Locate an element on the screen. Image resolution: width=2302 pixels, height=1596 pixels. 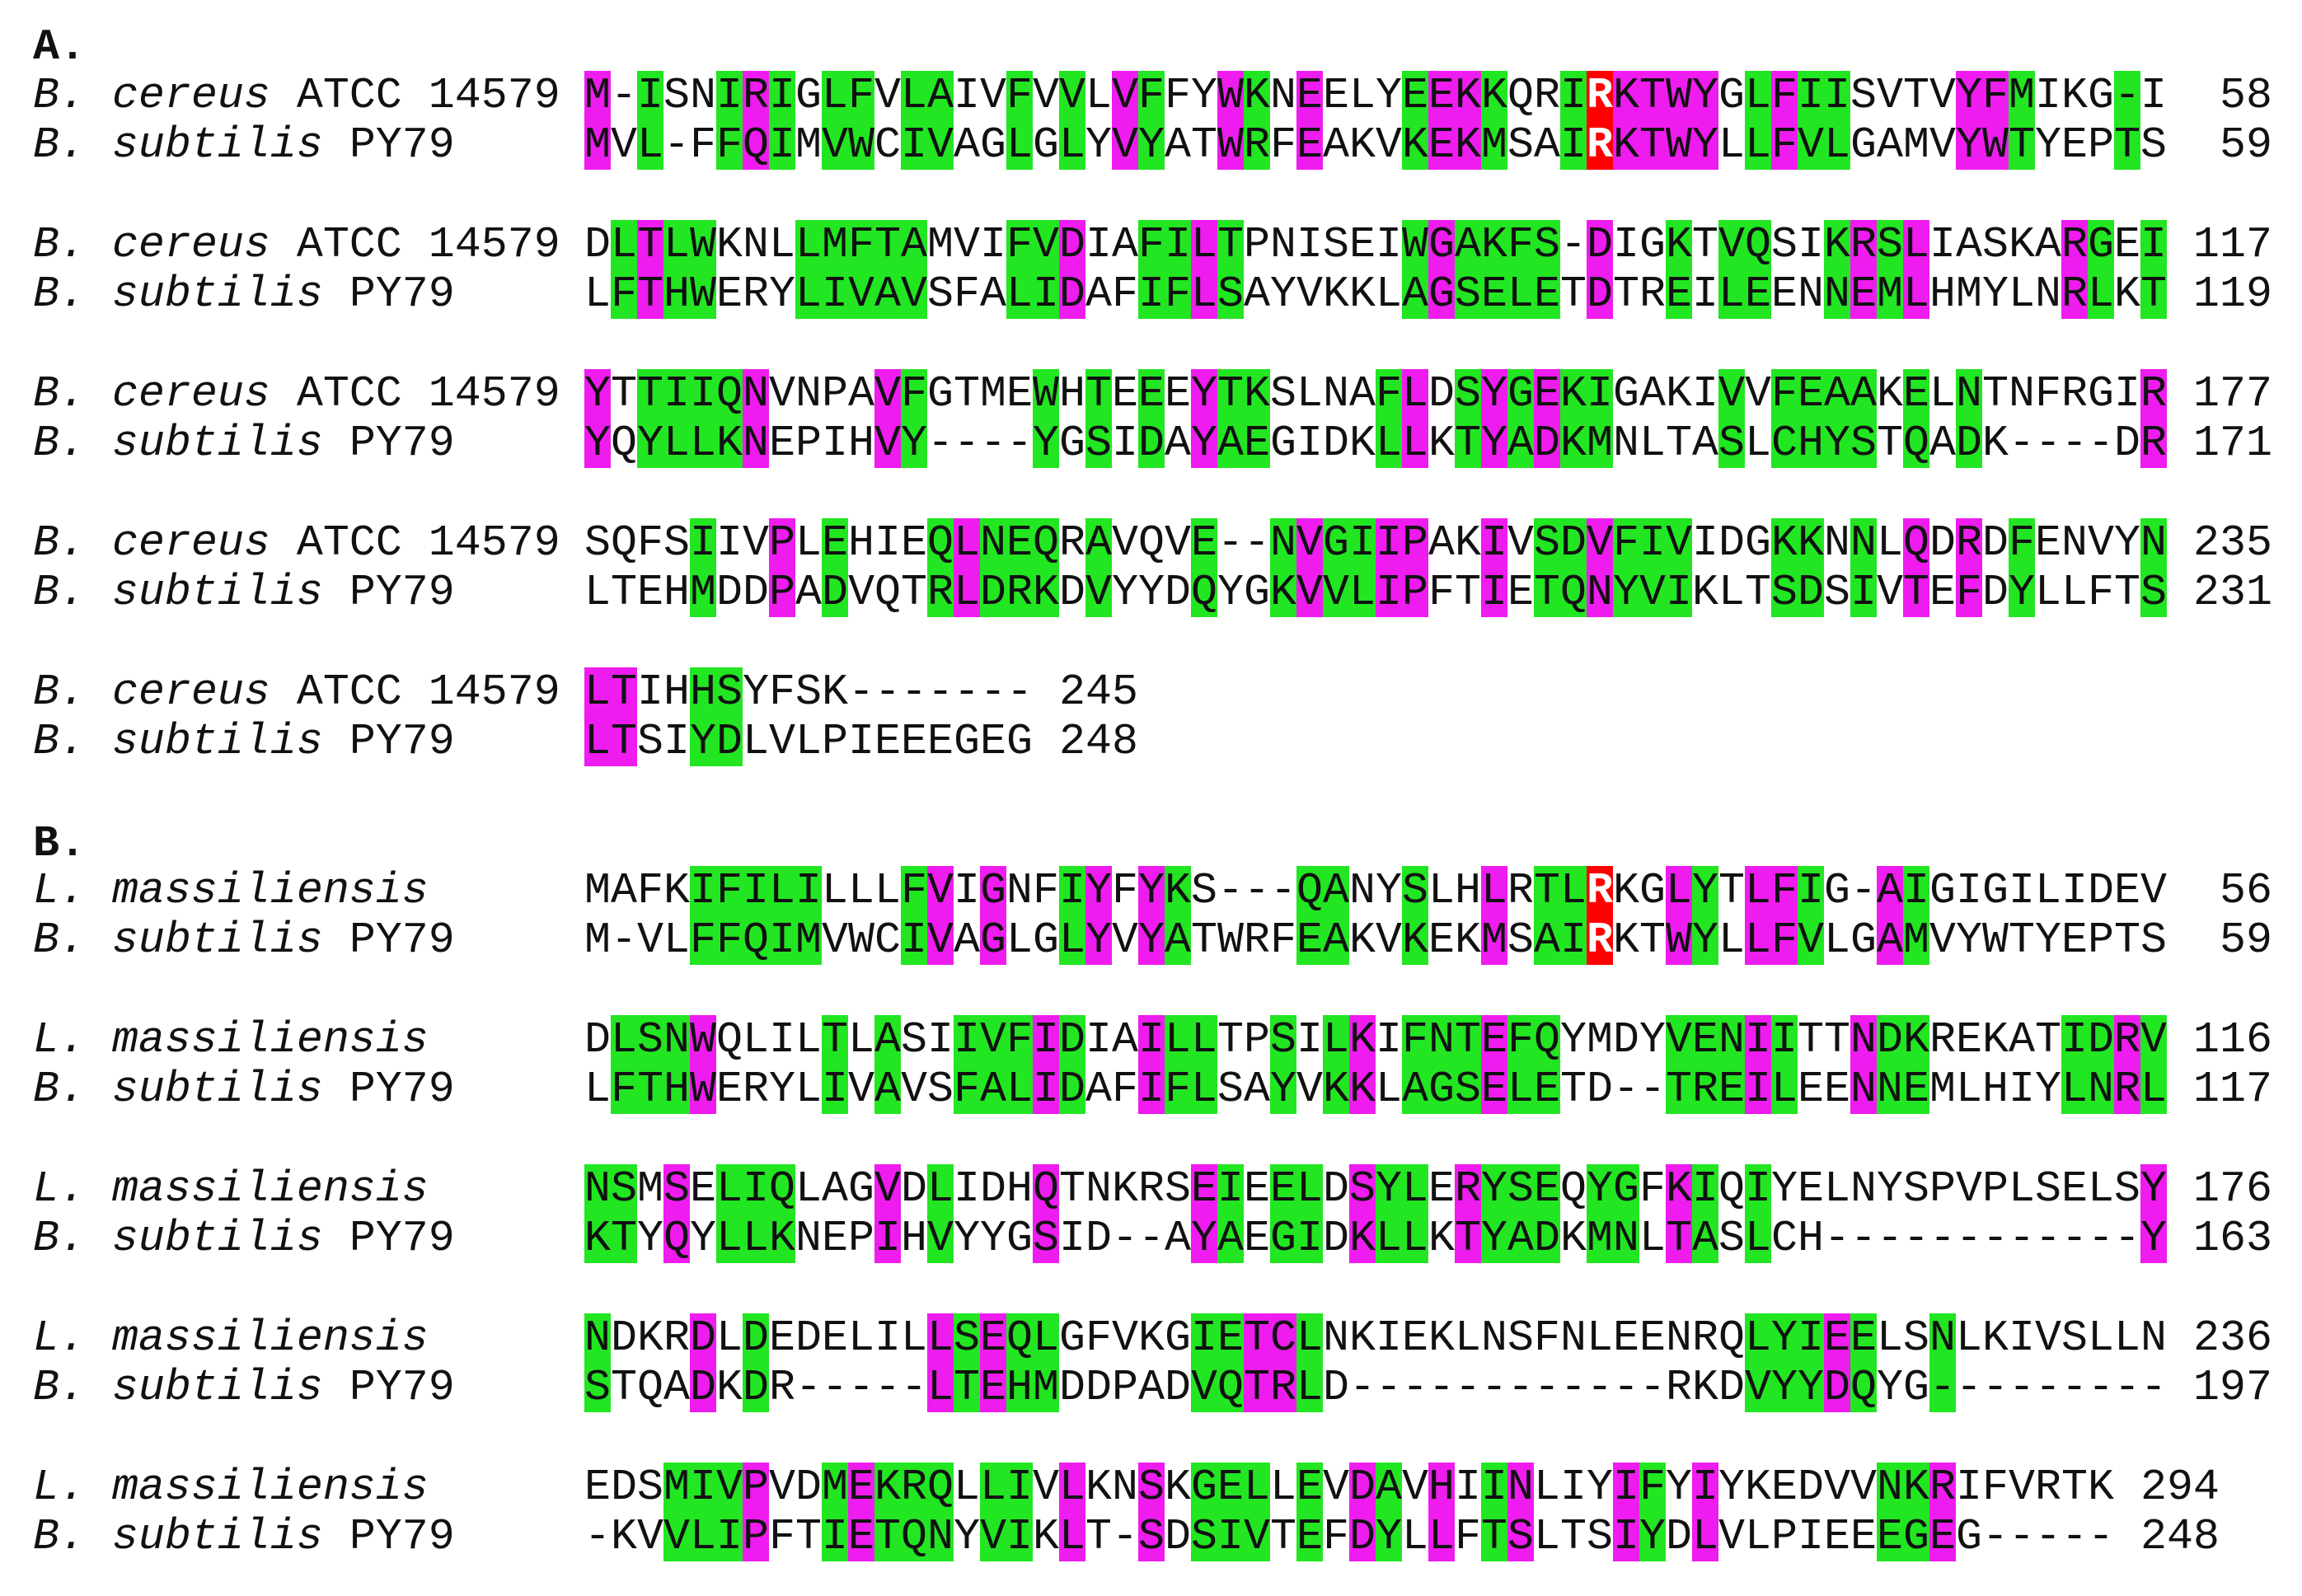
species-name: B. cereus is located at coordinates (151, 96).